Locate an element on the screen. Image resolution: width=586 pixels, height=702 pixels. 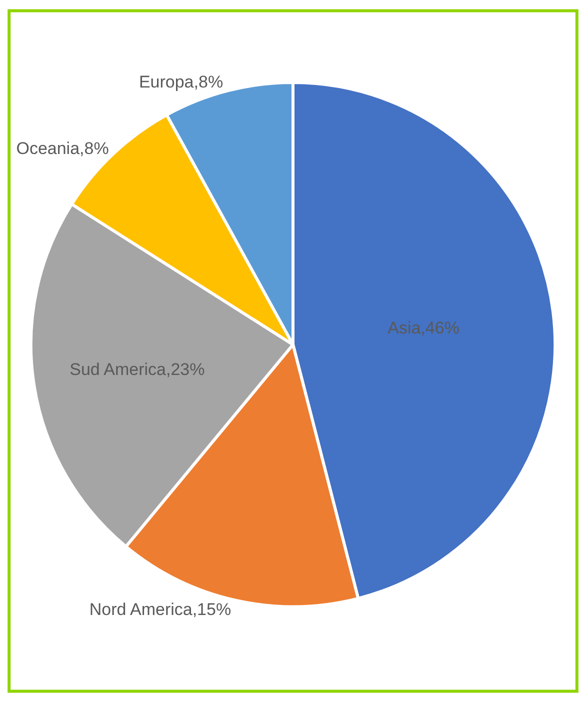
slice-label: Oceania,8% is located at coordinates (62, 148).